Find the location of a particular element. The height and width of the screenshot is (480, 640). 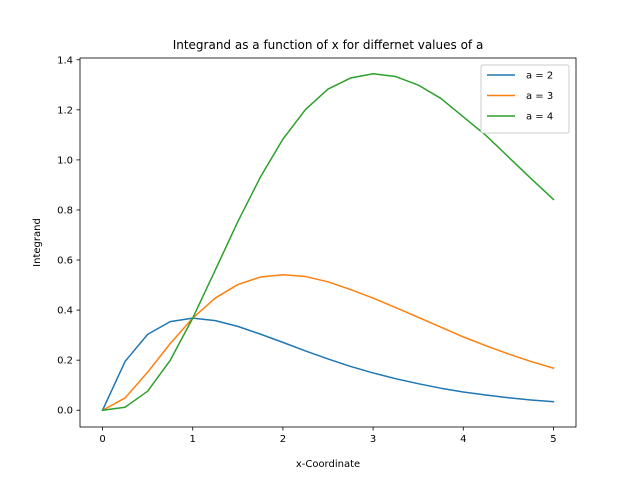

legend-label-1: a = 2 is located at coordinates (539, 76).